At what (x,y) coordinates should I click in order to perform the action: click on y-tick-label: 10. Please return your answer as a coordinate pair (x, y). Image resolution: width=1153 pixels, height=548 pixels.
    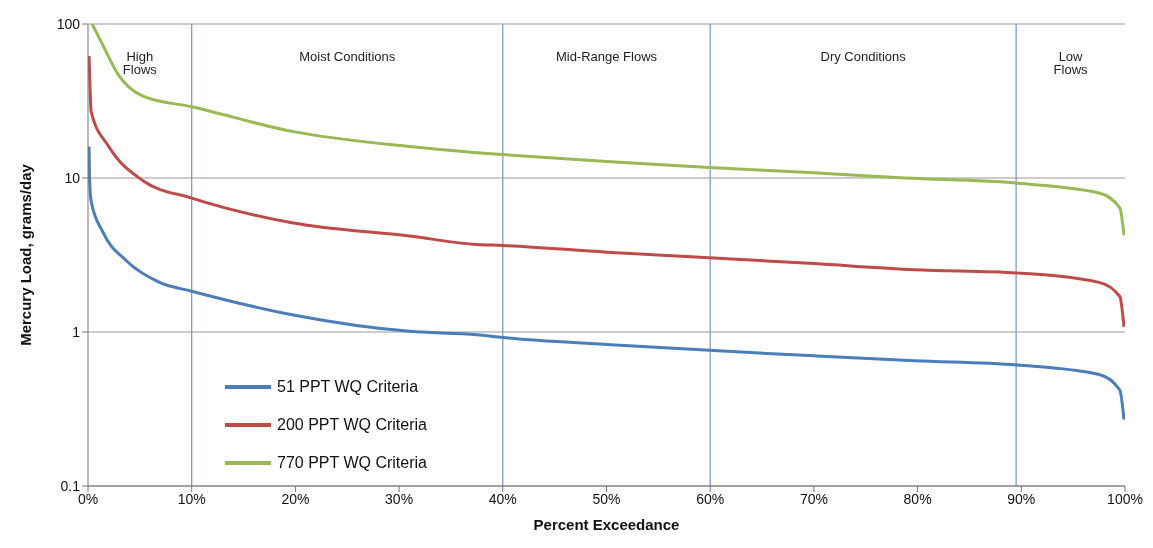
    Looking at the image, I should click on (72, 177).